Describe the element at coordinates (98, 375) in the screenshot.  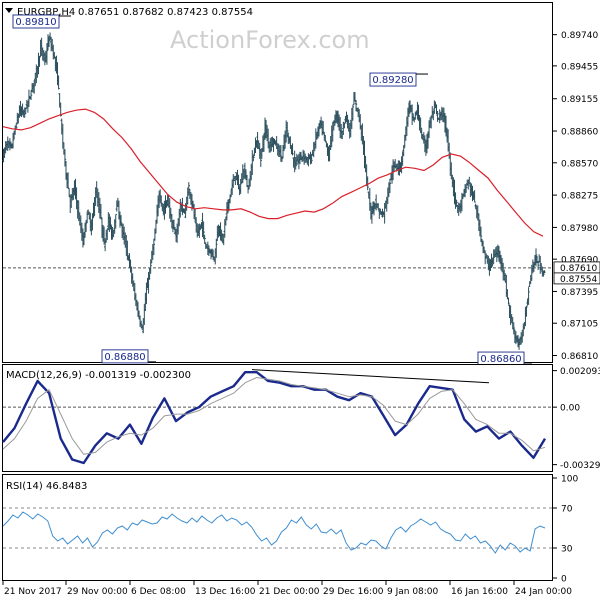
I see `macd-title: MACD(12,26,9) -0.001319 -0.002300` at that location.